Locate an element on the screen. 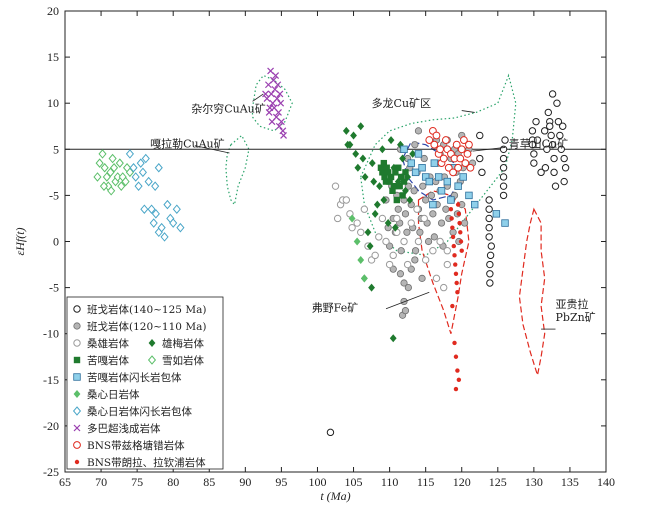  x-tick-label: 70 is located at coordinates (101, 482).